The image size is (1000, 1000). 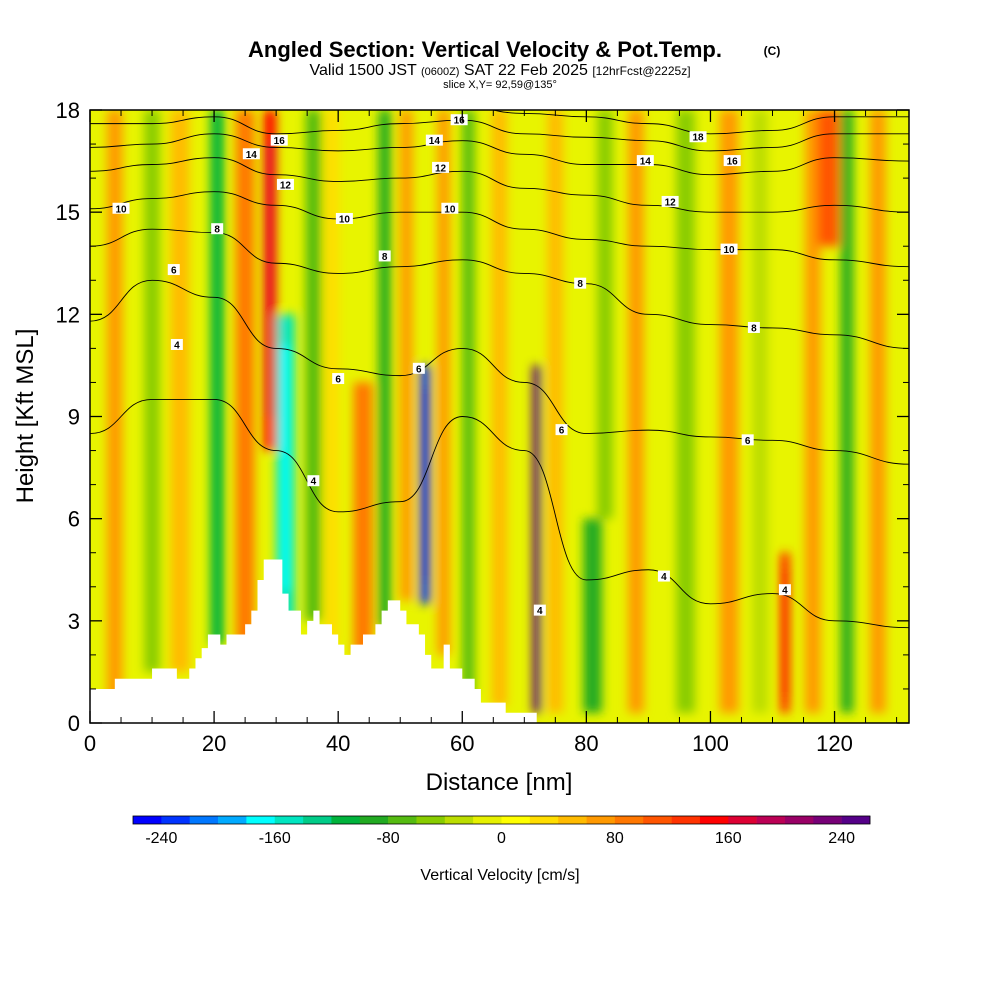 What do you see at coordinates (74, 723) in the screenshot?
I see `y-tick-label: 0` at bounding box center [74, 723].